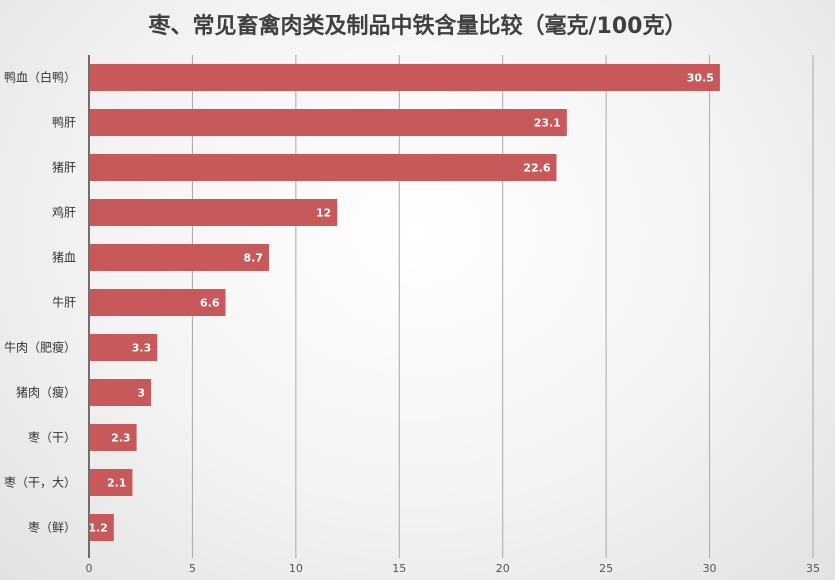 This screenshot has height=580, width=835. What do you see at coordinates (606, 568) in the screenshot?
I see `x-tick-label: 25` at bounding box center [606, 568].